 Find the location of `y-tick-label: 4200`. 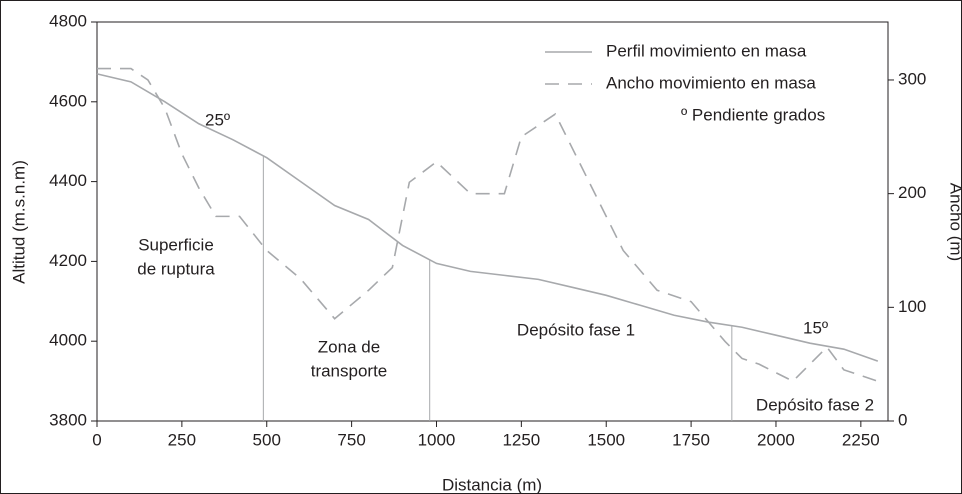

y-tick-label: 4200 is located at coordinates (68, 260).